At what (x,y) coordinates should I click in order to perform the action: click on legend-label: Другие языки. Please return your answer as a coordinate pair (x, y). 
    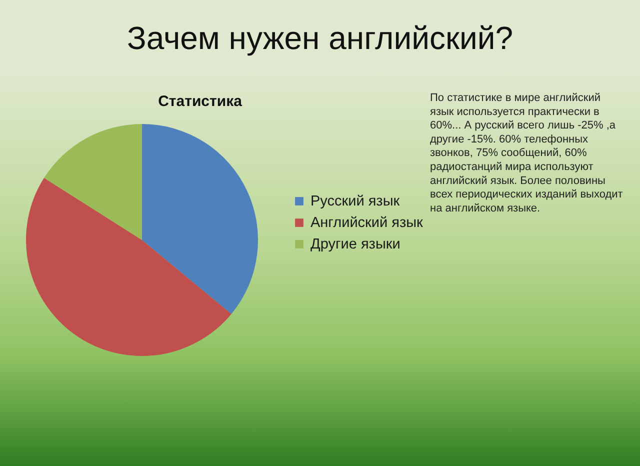
    Looking at the image, I should click on (355, 244).